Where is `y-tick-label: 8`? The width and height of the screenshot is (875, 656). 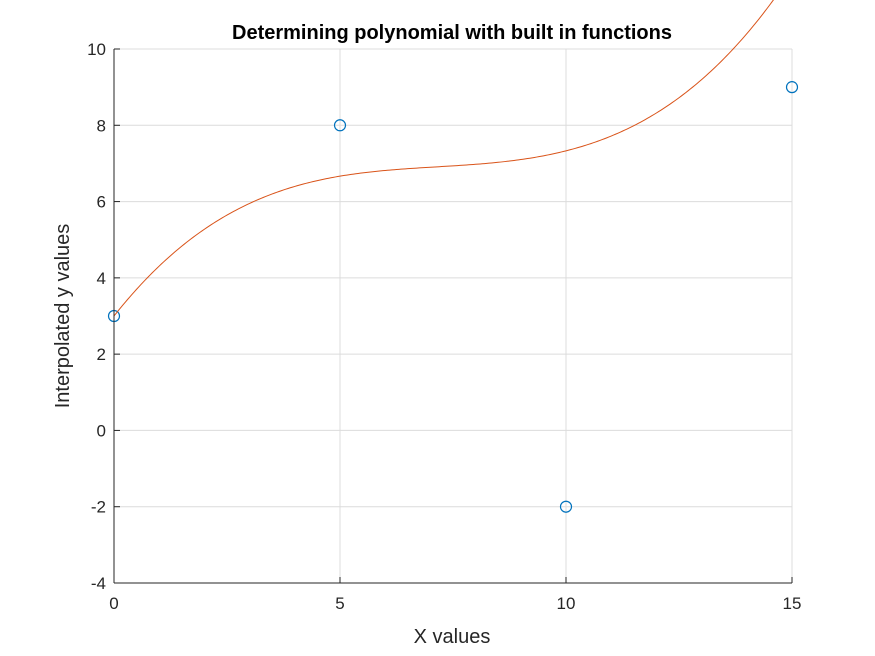
y-tick-label: 8 is located at coordinates (101, 125).